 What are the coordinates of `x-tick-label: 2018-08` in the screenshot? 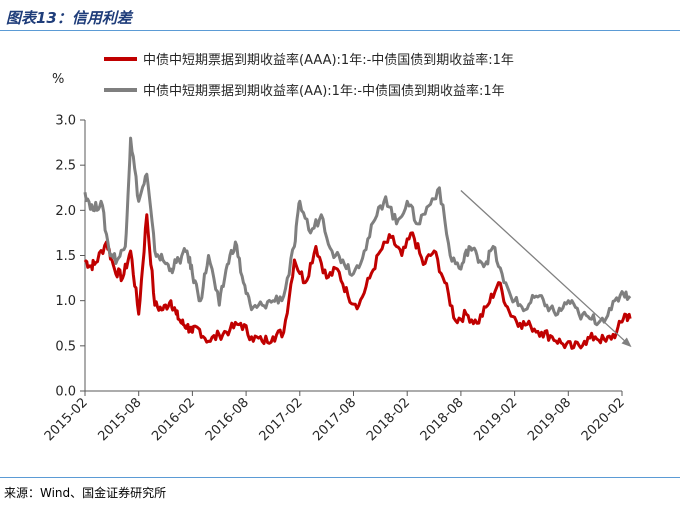 It's located at (442, 419).